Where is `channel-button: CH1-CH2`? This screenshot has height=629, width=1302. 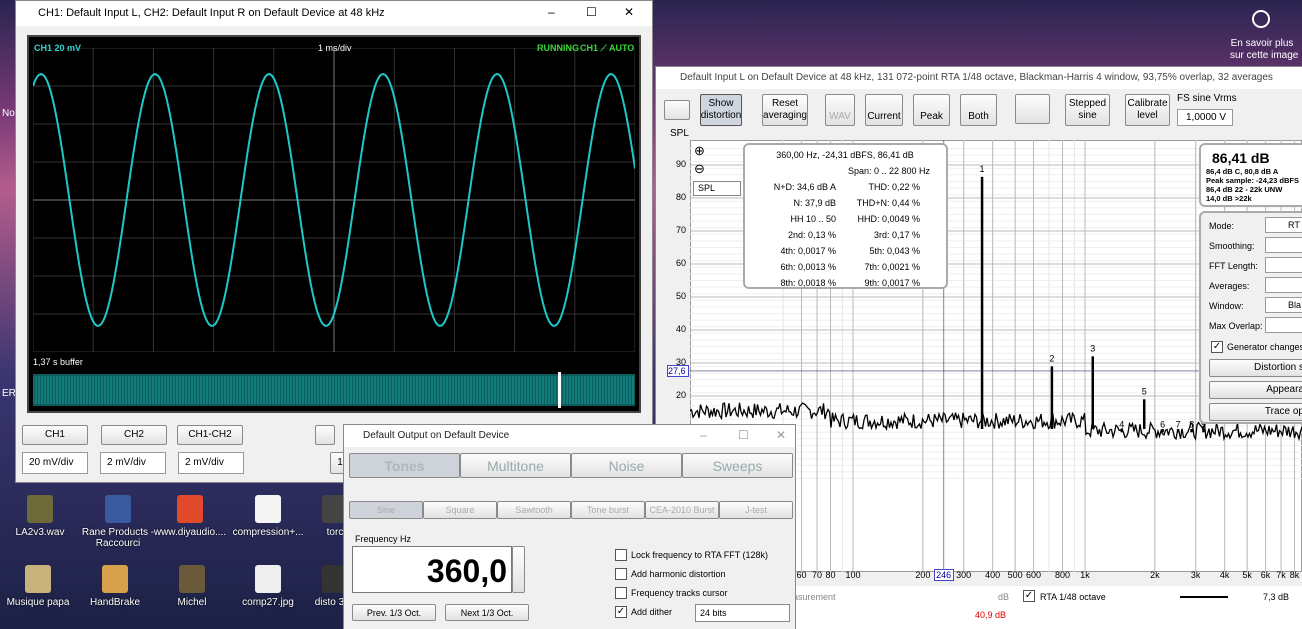 channel-button: CH1-CH2 is located at coordinates (210, 435).